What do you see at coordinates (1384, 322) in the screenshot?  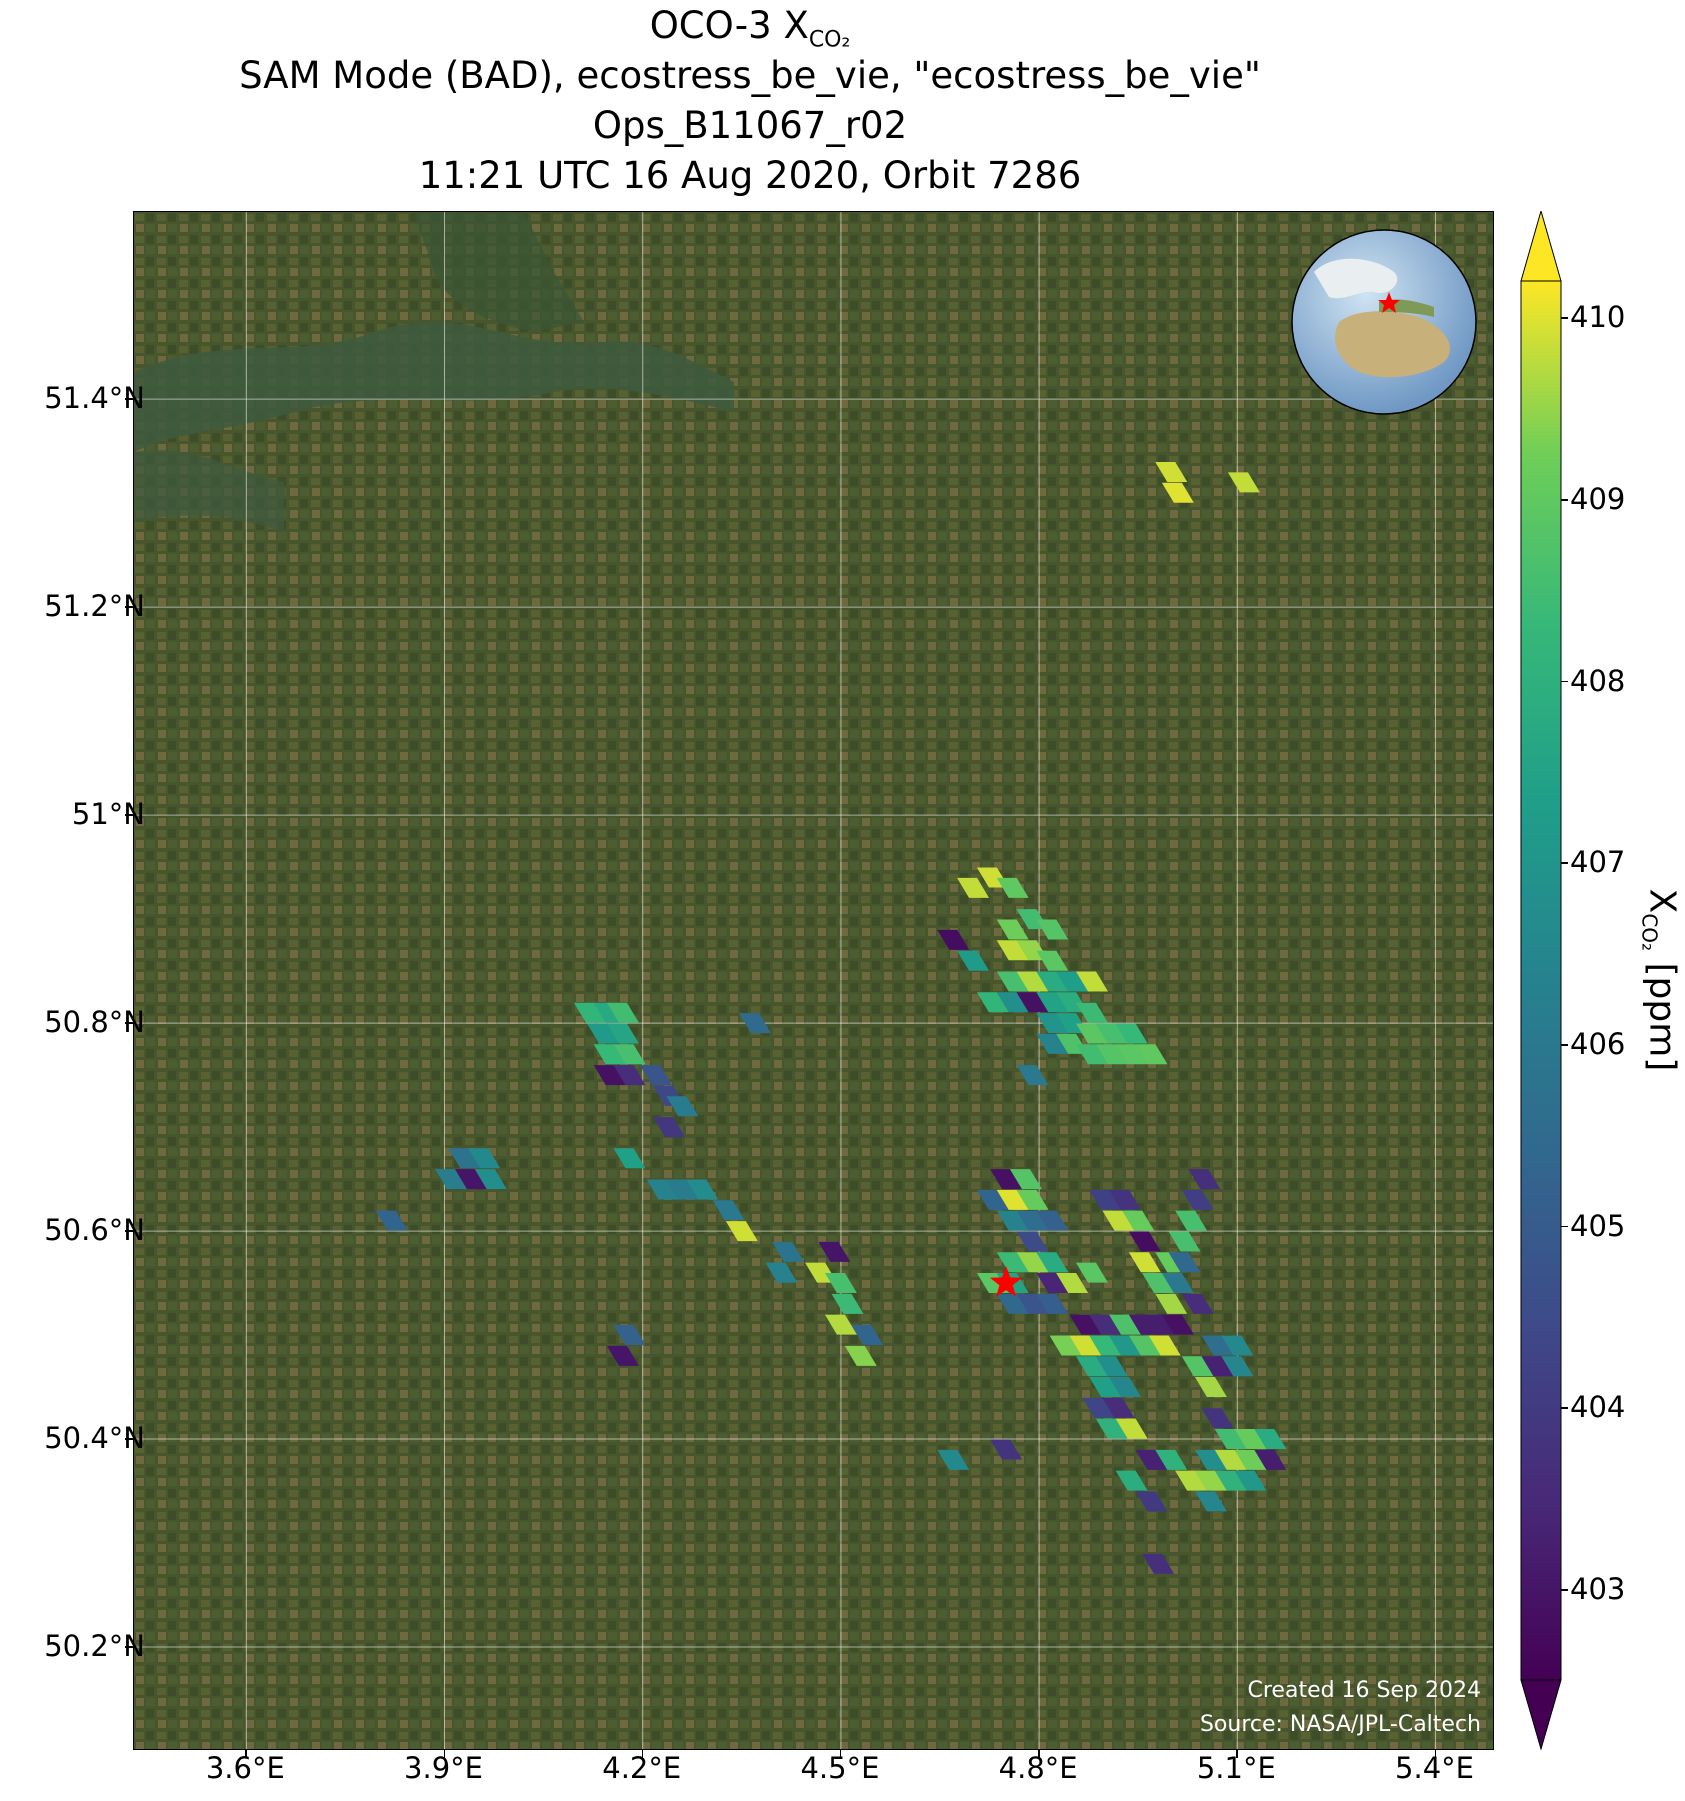 I see `globe-icon` at bounding box center [1384, 322].